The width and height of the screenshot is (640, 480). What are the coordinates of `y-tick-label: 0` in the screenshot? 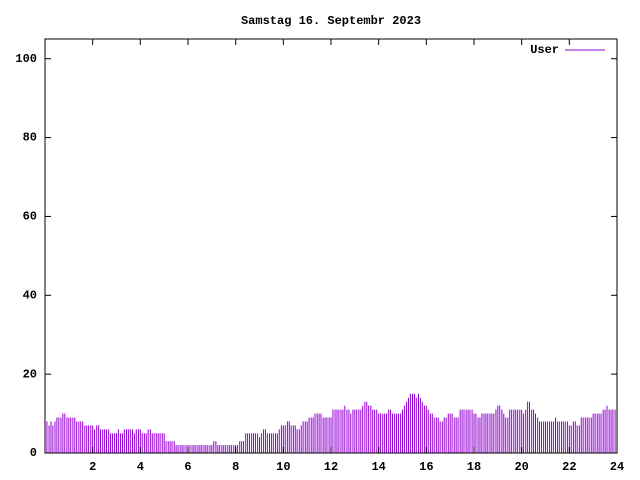 It's located at (33, 453).